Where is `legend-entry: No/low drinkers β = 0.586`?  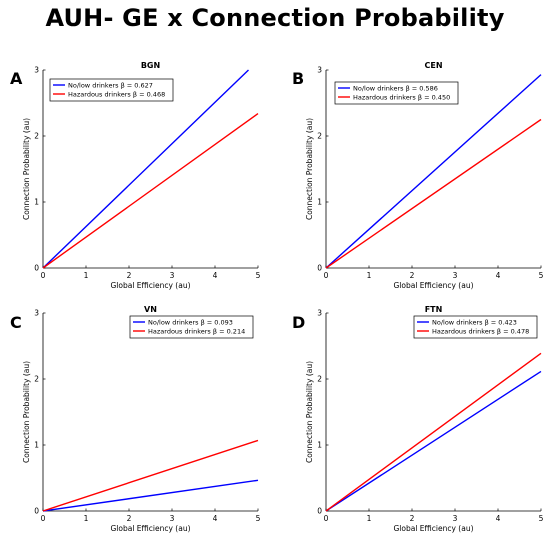
legend-entry: No/low drinkers β = 0.586 is located at coordinates (395, 88).